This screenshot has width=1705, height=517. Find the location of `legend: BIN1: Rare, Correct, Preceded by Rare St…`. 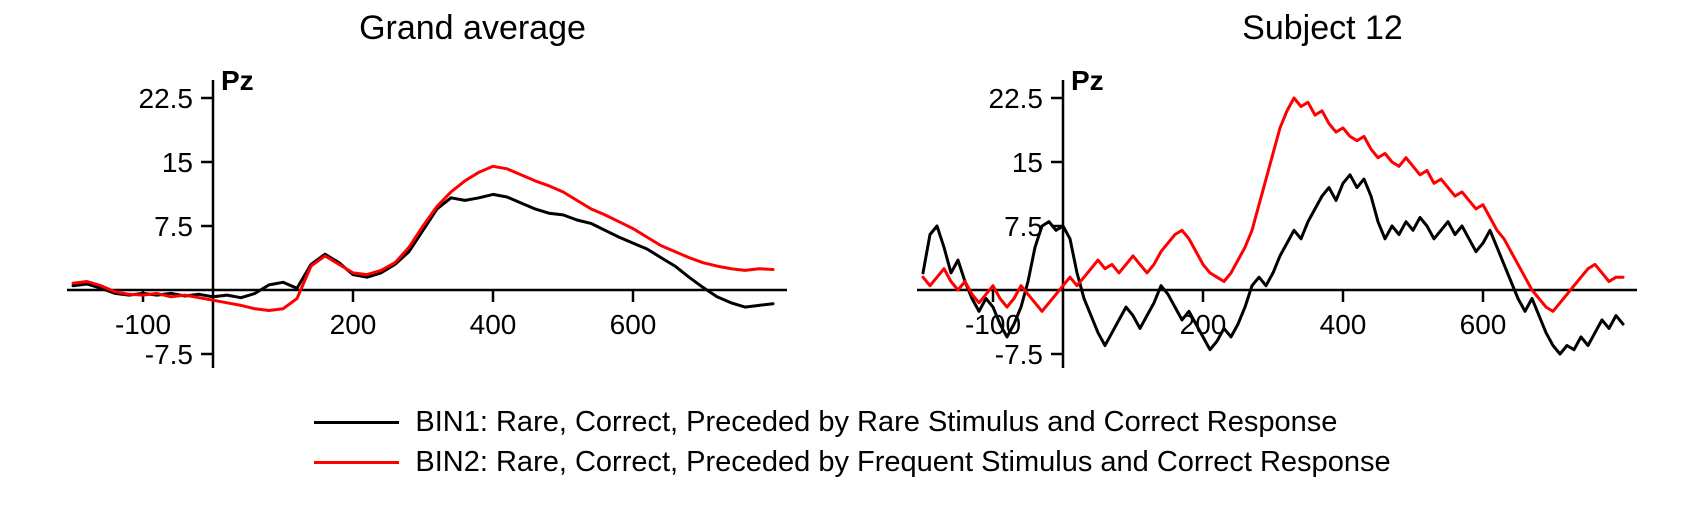

legend: BIN1: Rare, Correct, Preceded by Rare St… is located at coordinates (852, 442).